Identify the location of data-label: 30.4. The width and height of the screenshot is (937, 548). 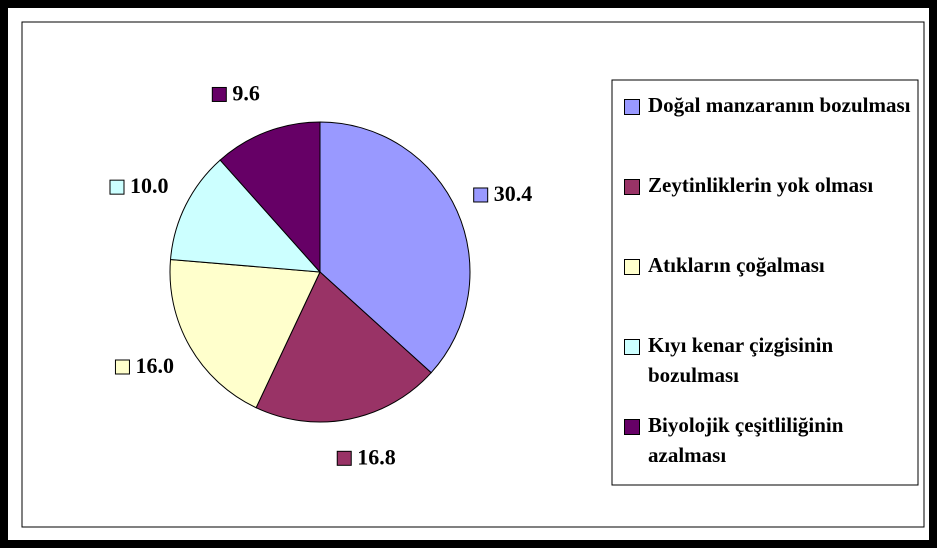
(513, 193).